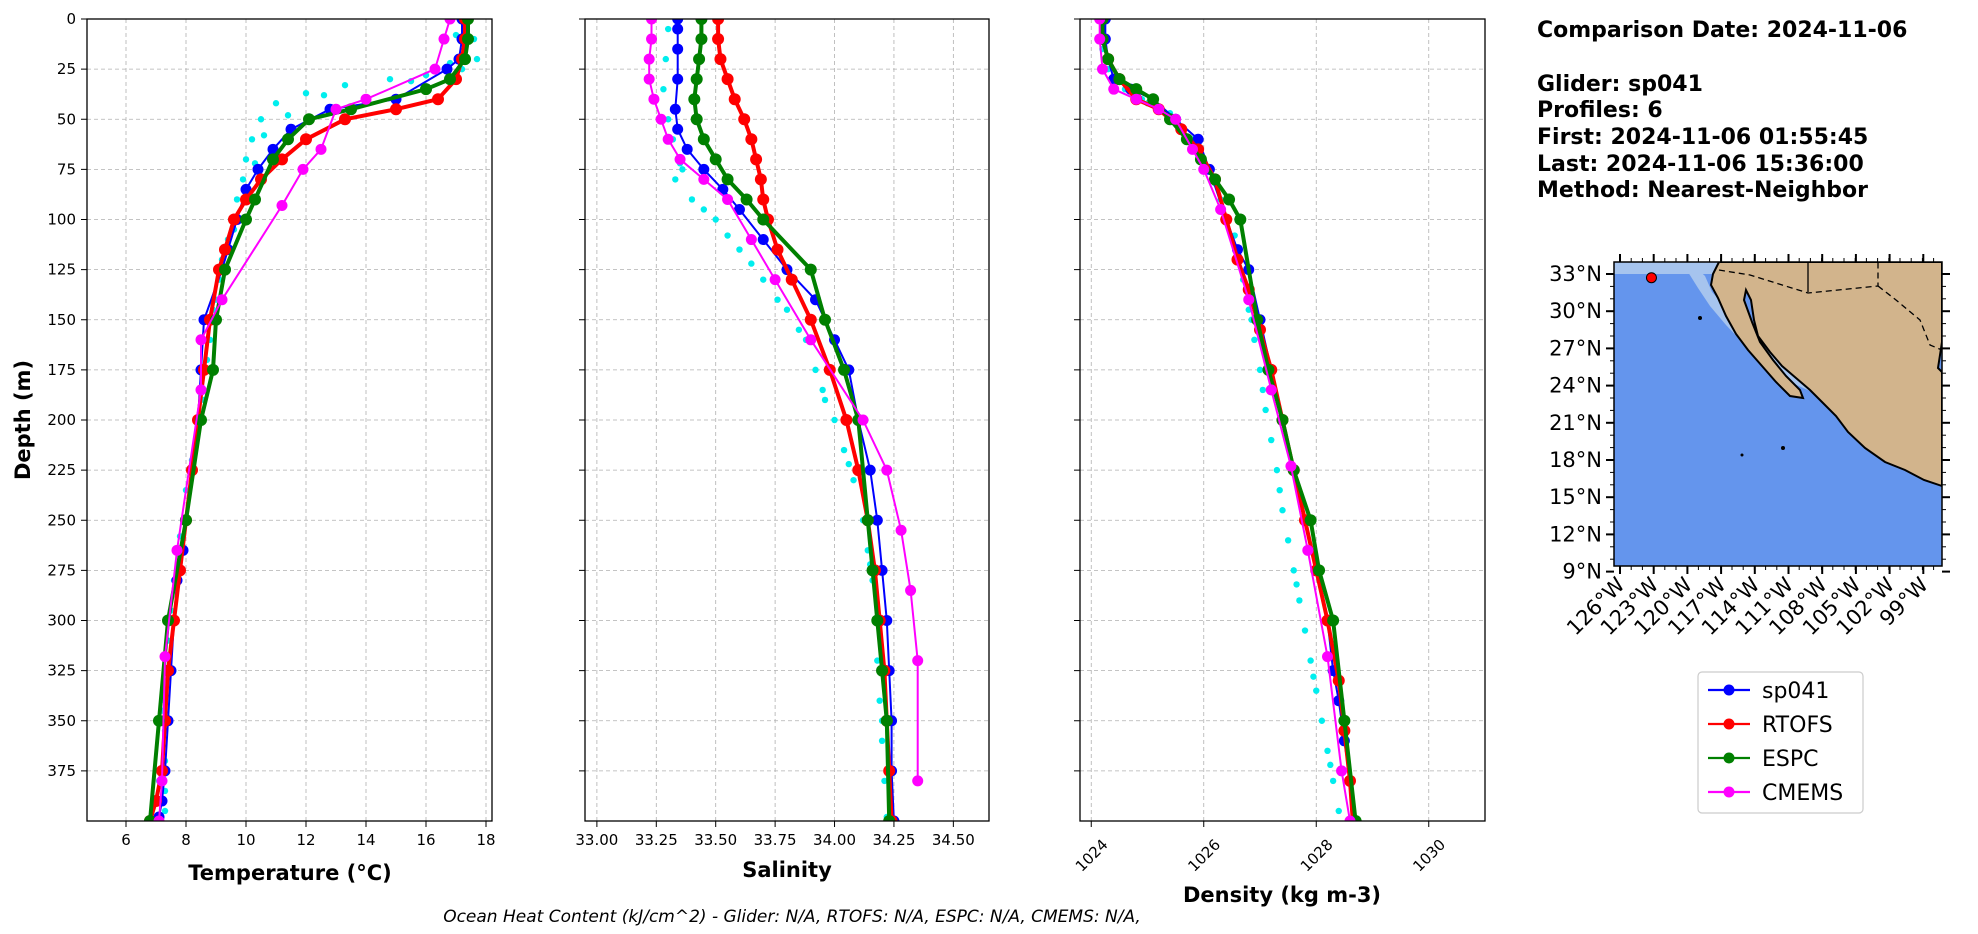 The height and width of the screenshot is (934, 1978). I want to click on map-lat-tick-label: 12°N, so click(1575, 534).